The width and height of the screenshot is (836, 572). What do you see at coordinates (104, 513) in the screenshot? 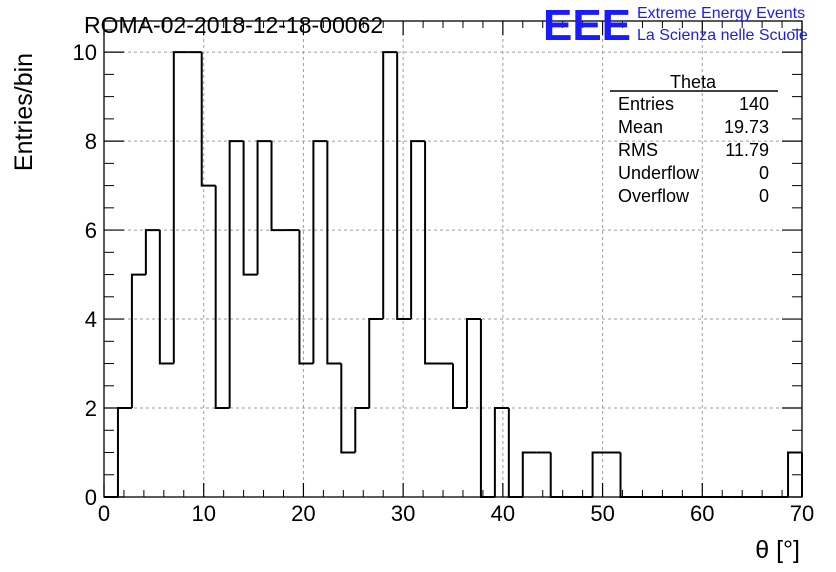
I see `x-tick-label: 0` at bounding box center [104, 513].